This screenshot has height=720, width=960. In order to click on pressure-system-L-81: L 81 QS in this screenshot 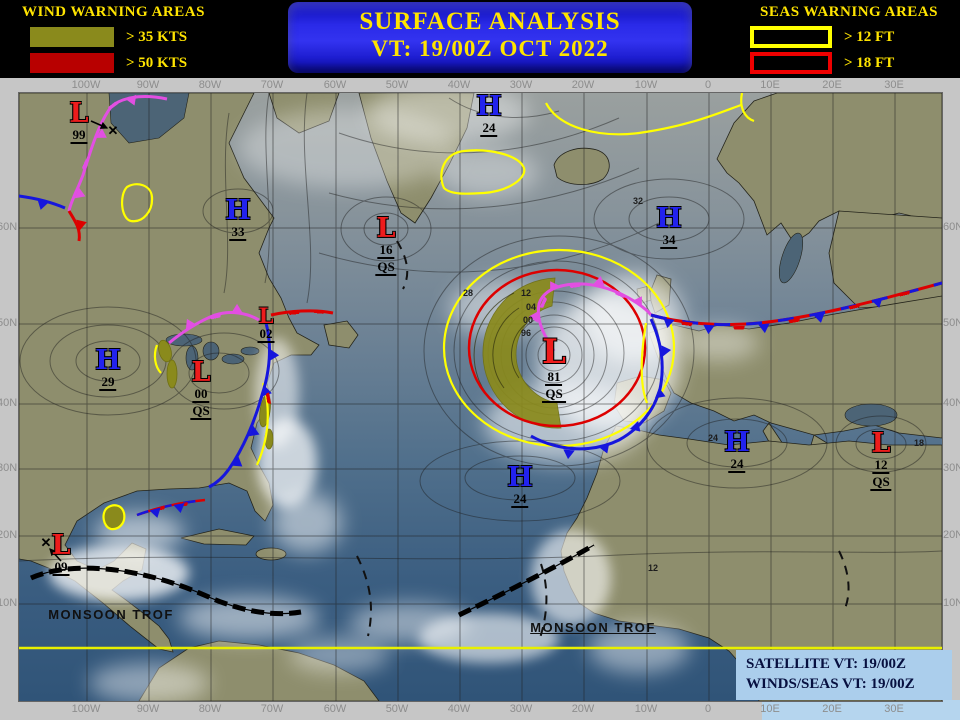, I will do `click(554, 369)`.